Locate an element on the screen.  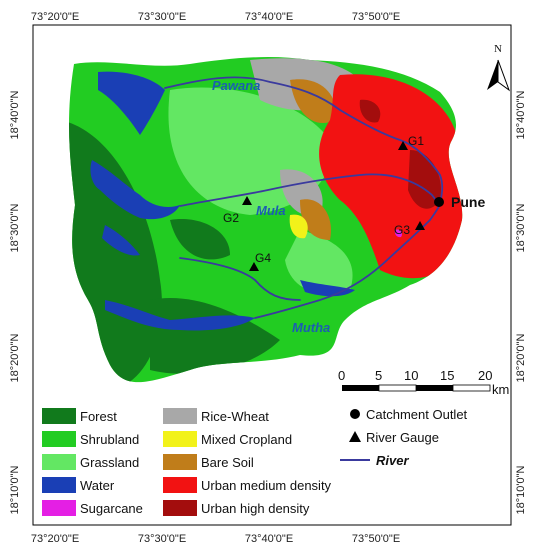
scale-tick-20: 20 is located at coordinates (485, 375).